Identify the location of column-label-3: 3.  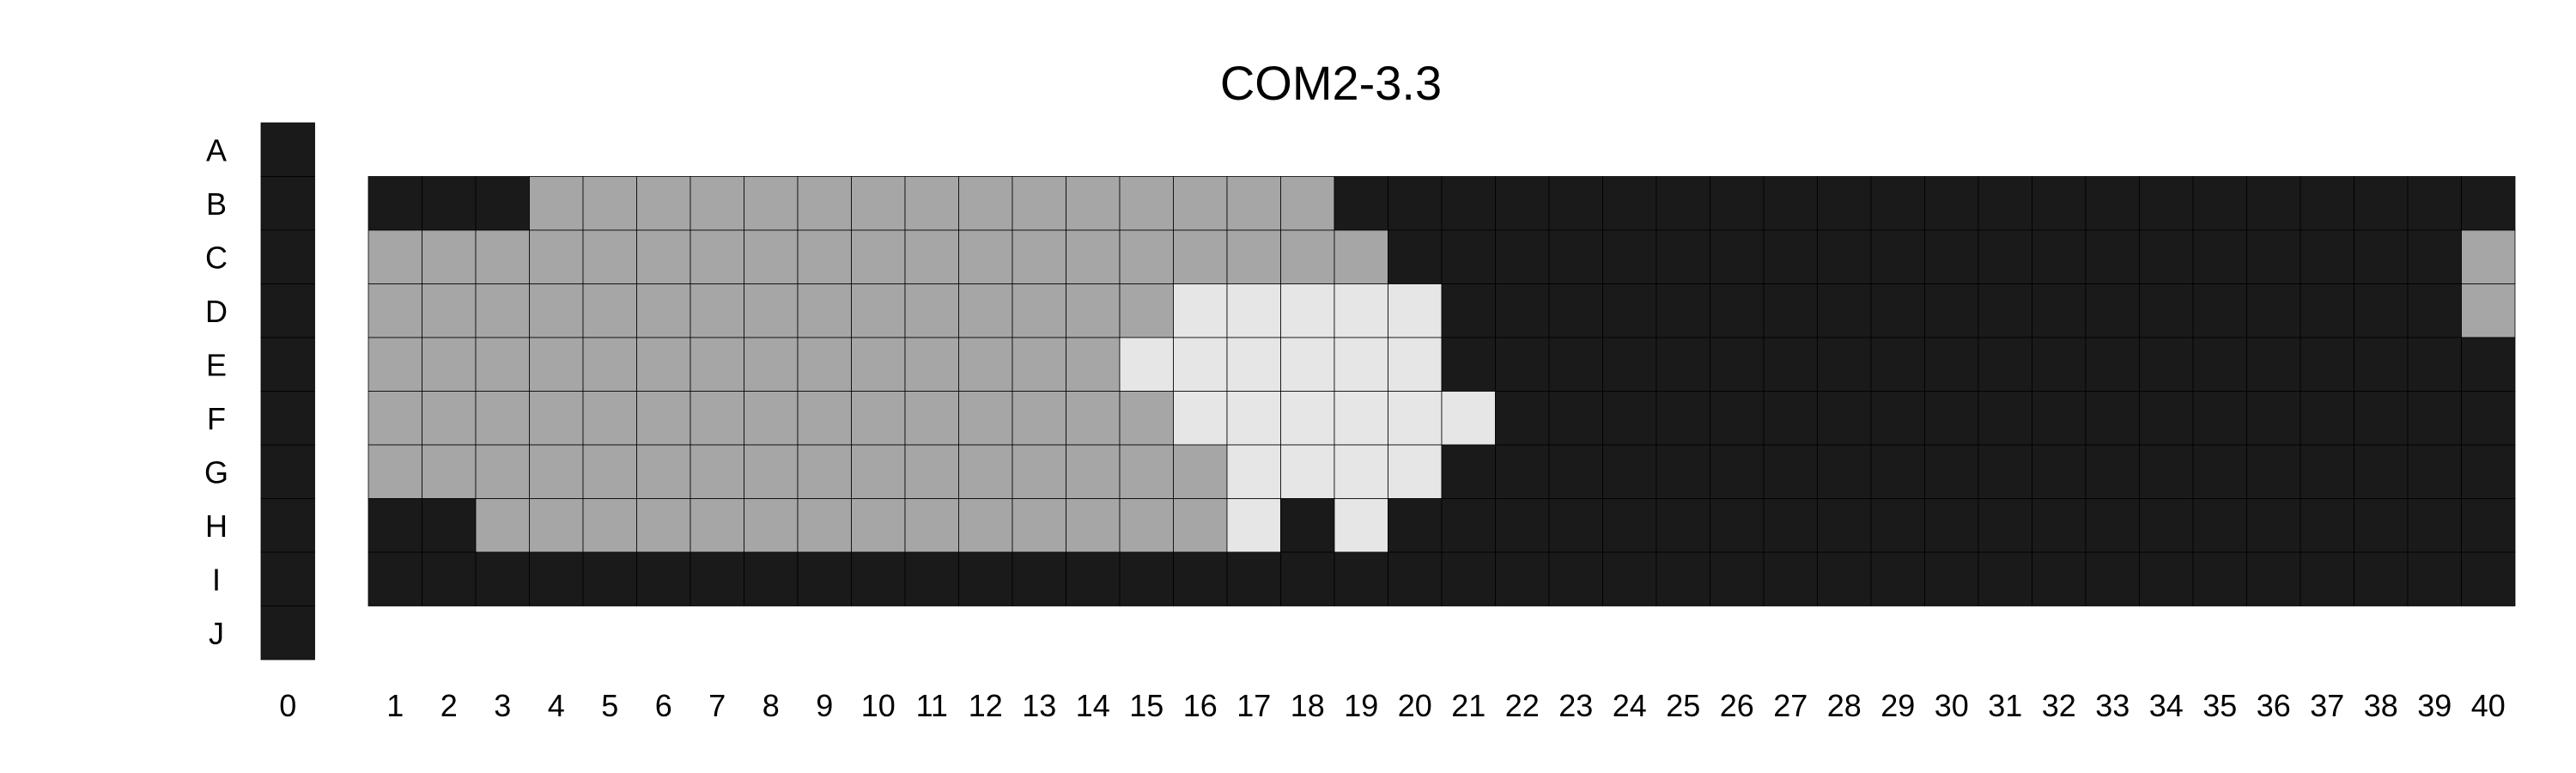
(503, 705).